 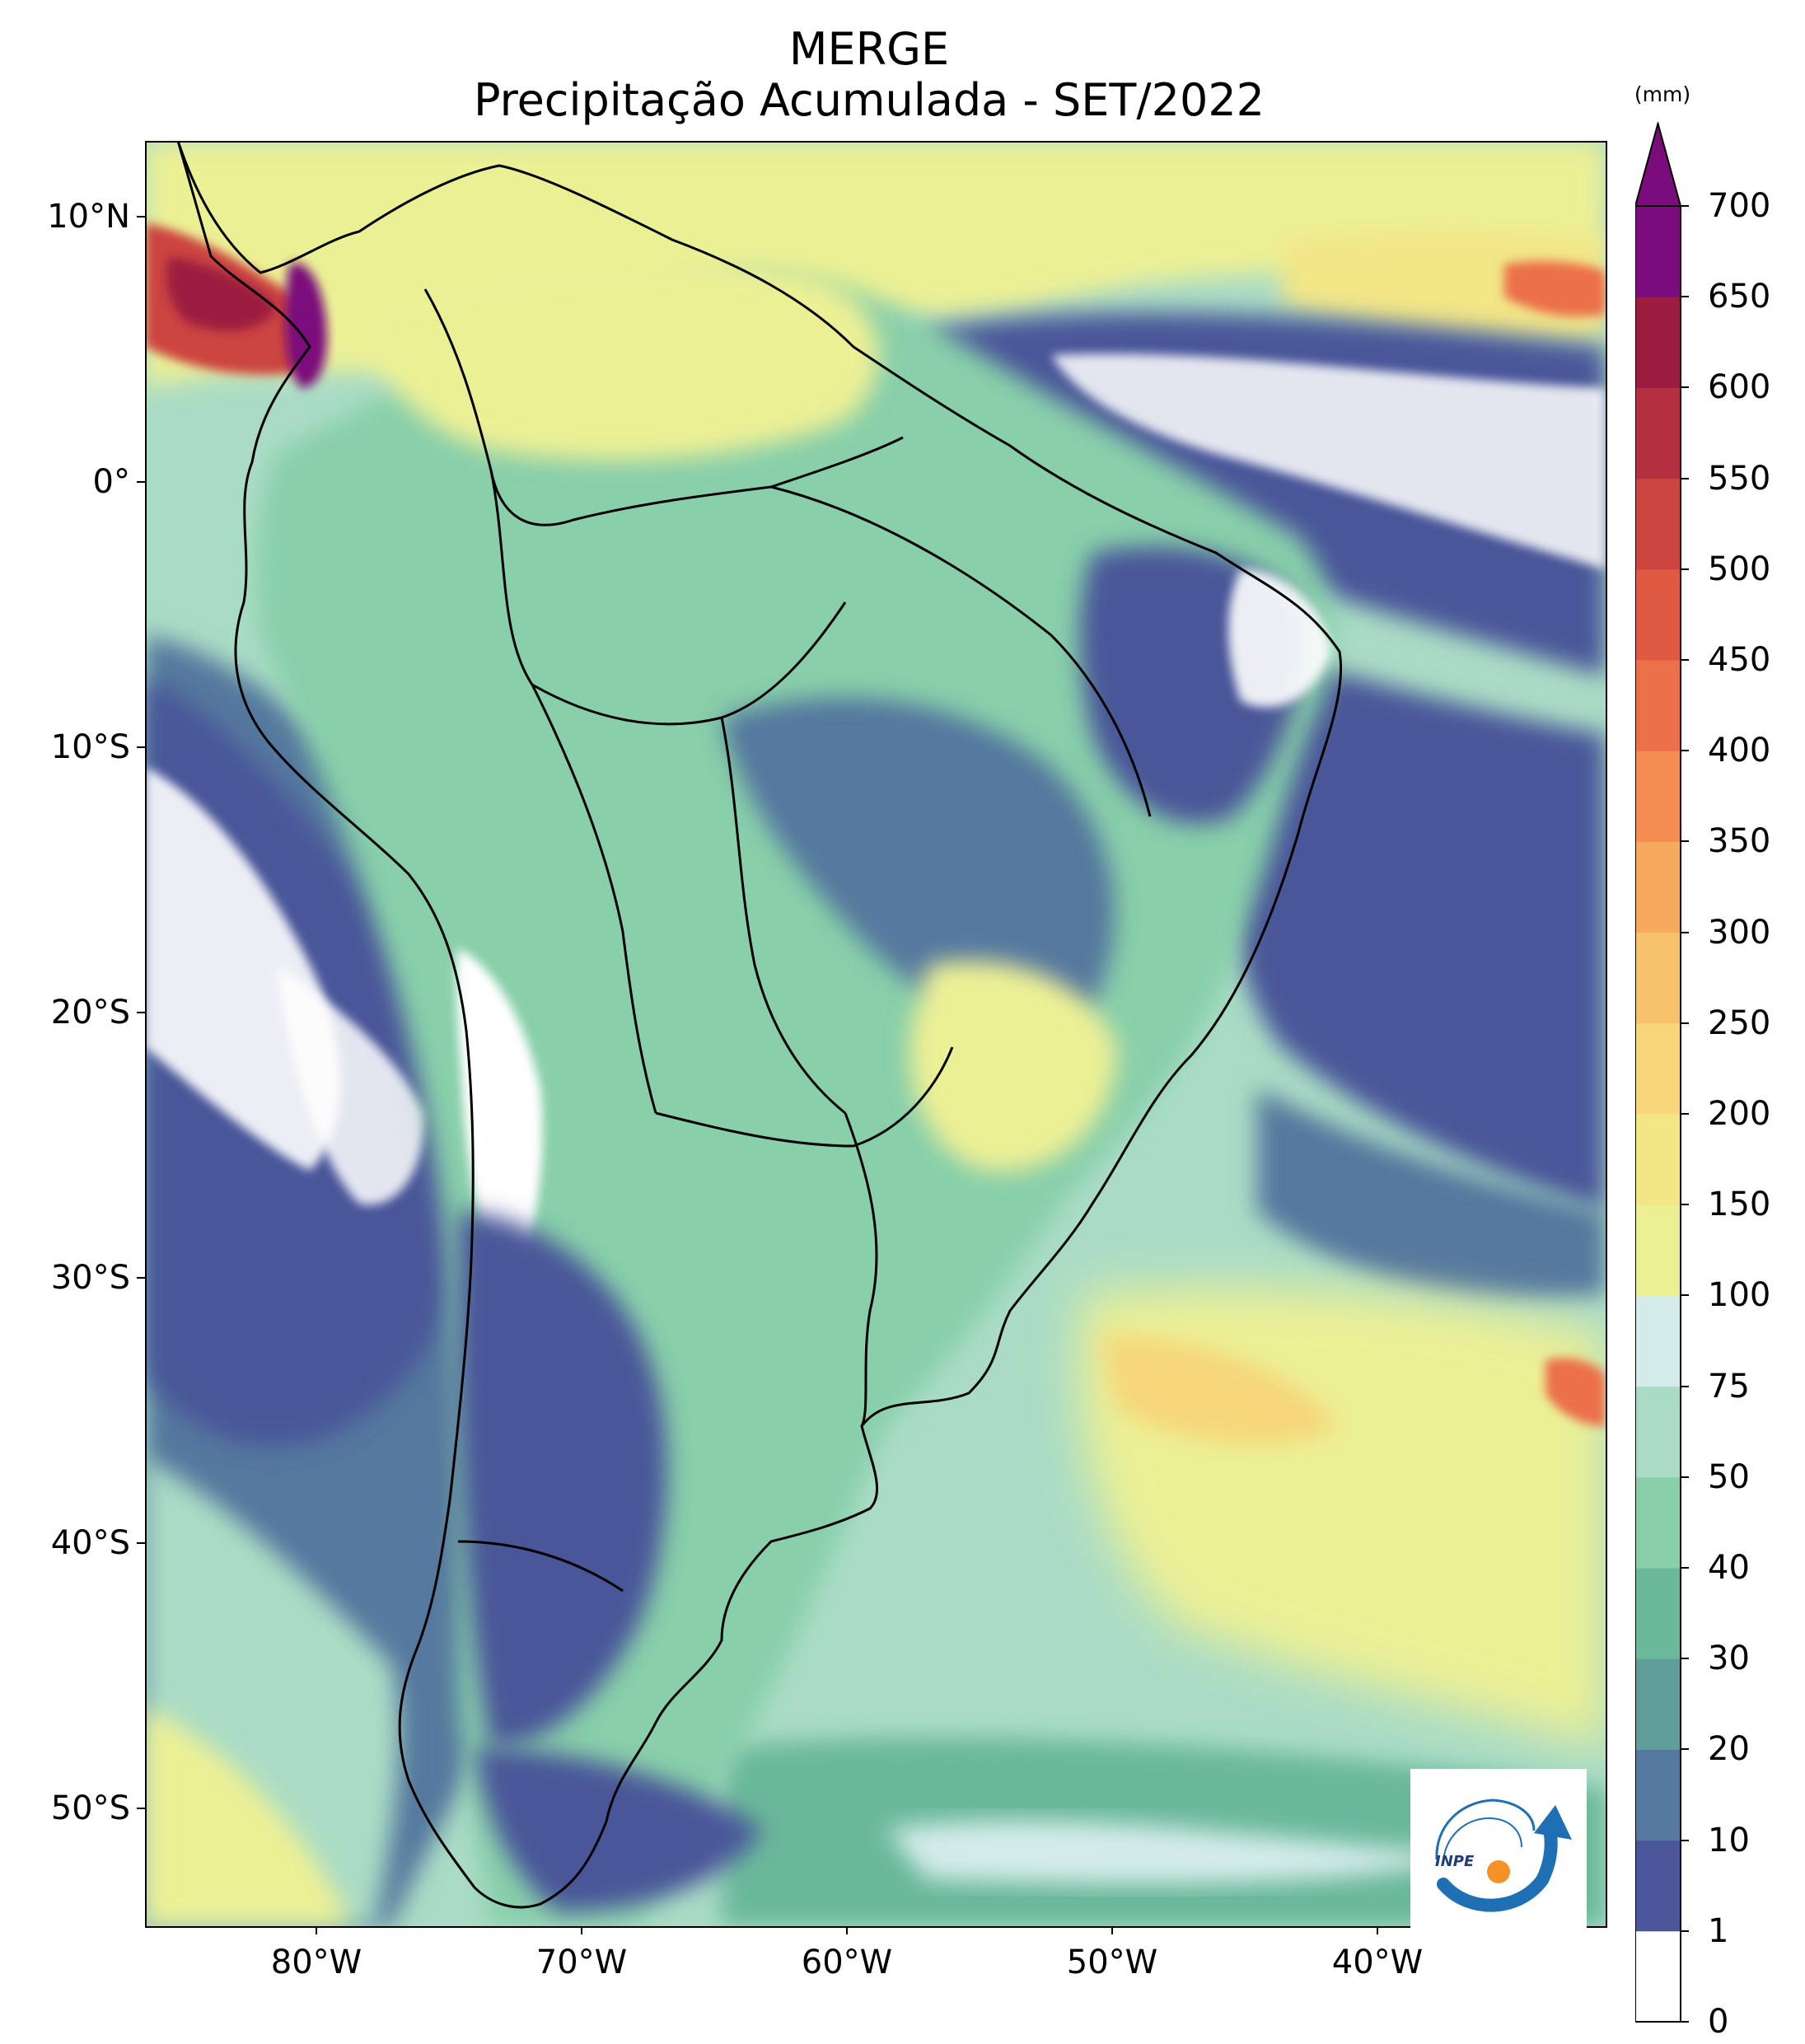 I want to click on lon-label: 50°W, so click(x=1112, y=1962).